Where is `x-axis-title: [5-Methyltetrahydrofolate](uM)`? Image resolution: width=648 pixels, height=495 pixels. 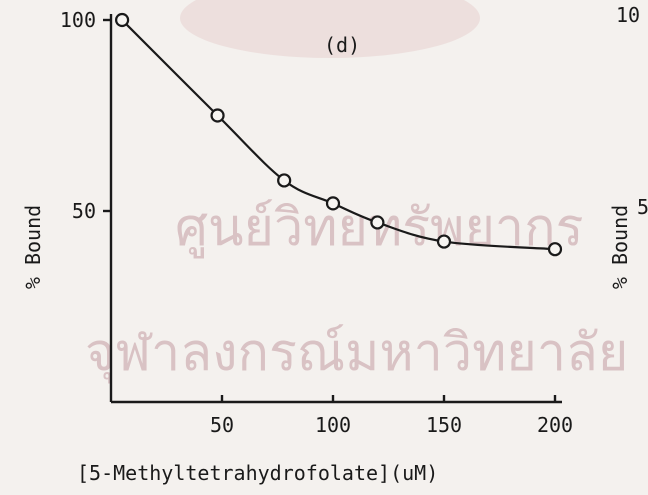
x-axis-title: [5-Methyltetrahydrofolate](uM) is located at coordinates (257, 473).